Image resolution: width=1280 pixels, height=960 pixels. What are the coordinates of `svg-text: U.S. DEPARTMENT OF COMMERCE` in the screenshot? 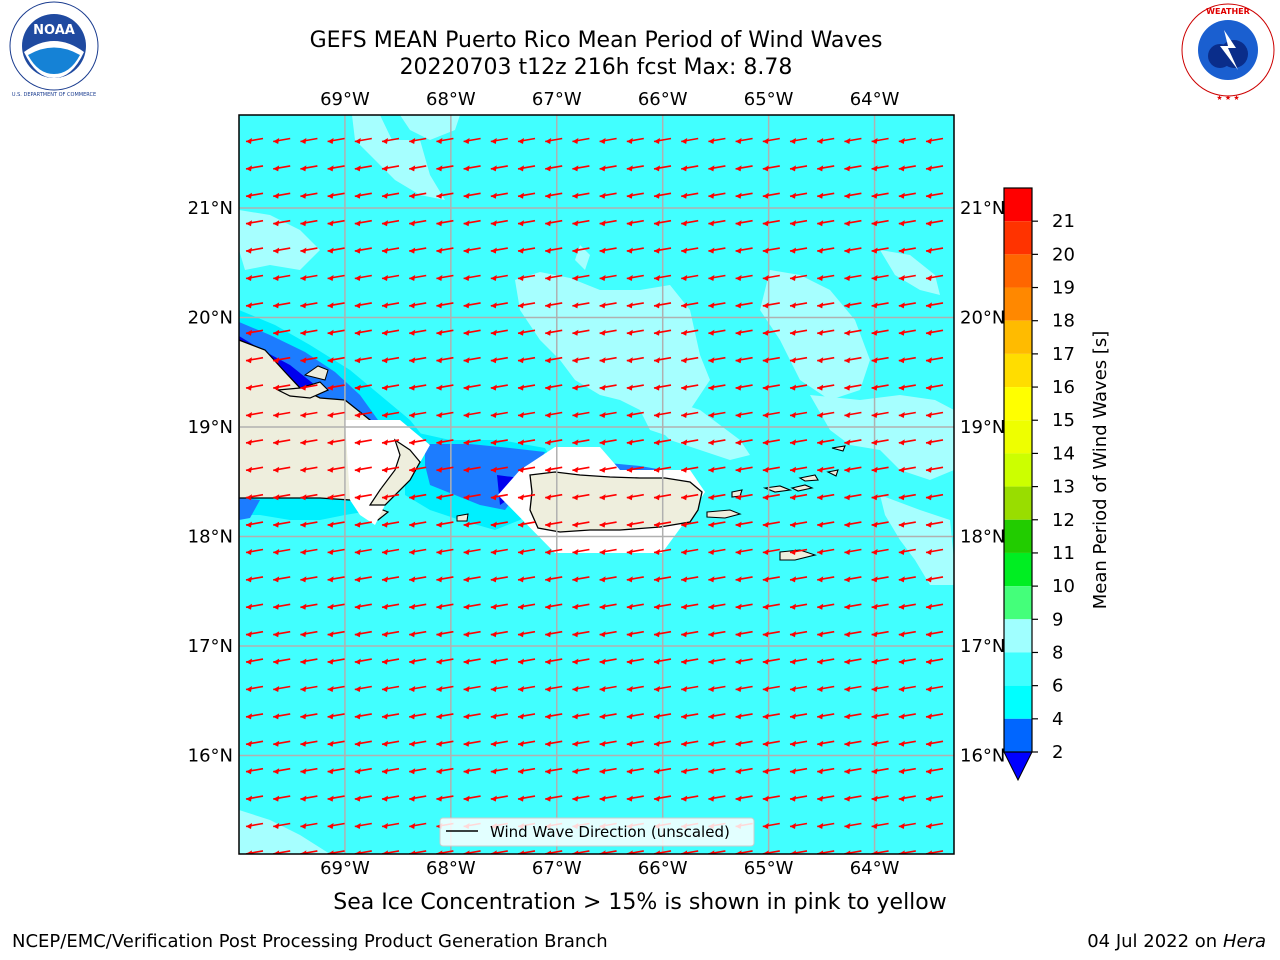 It's located at (54, 95).